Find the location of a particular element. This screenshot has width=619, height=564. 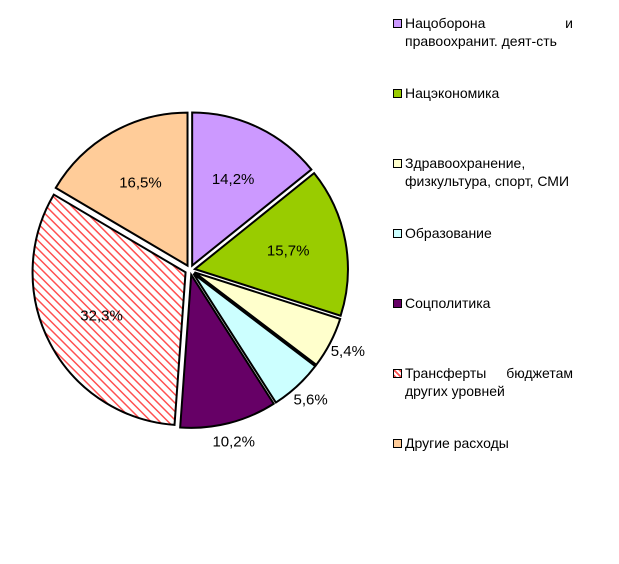

data-label: 10,2% is located at coordinates (233, 441).